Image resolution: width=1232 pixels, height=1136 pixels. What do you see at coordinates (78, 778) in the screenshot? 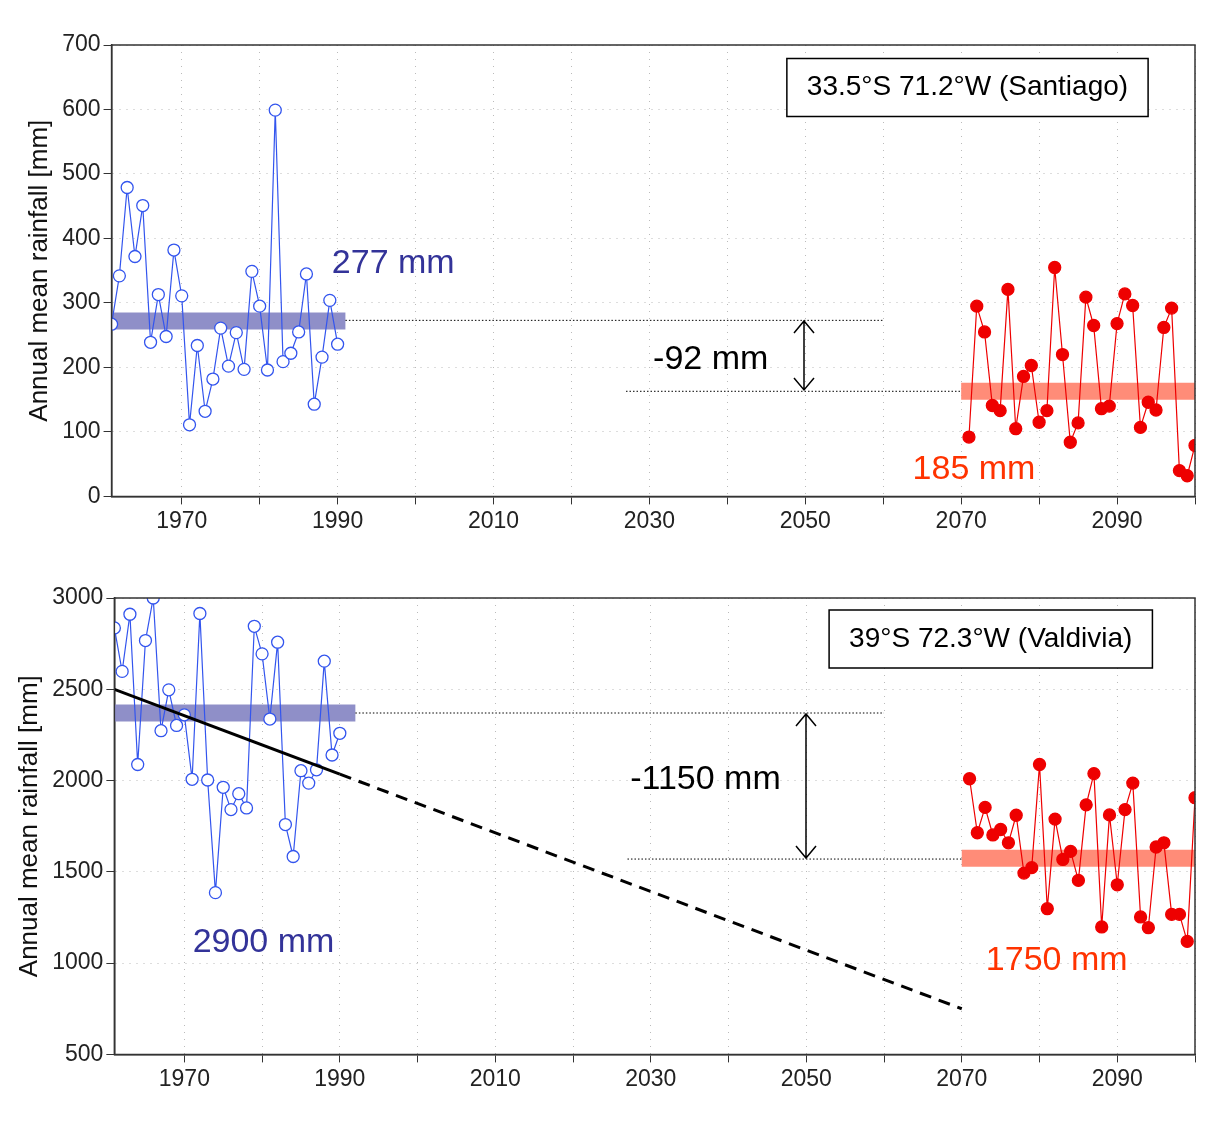
I see `y-tick-label: 2000` at bounding box center [78, 778].